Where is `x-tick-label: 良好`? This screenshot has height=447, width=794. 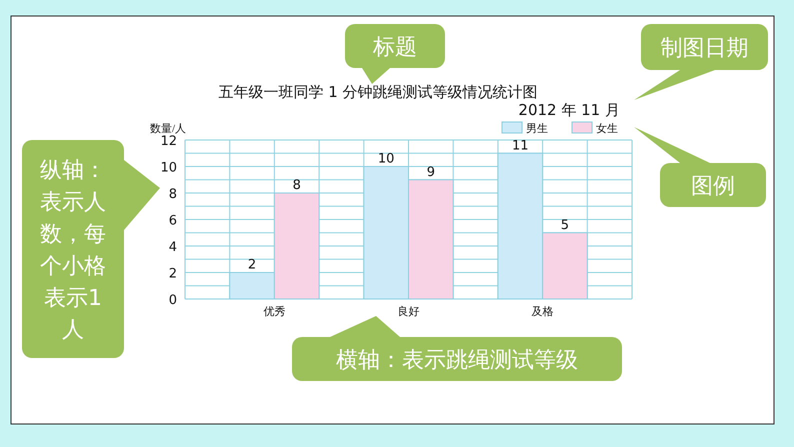
x-tick-label: 良好 is located at coordinates (409, 311).